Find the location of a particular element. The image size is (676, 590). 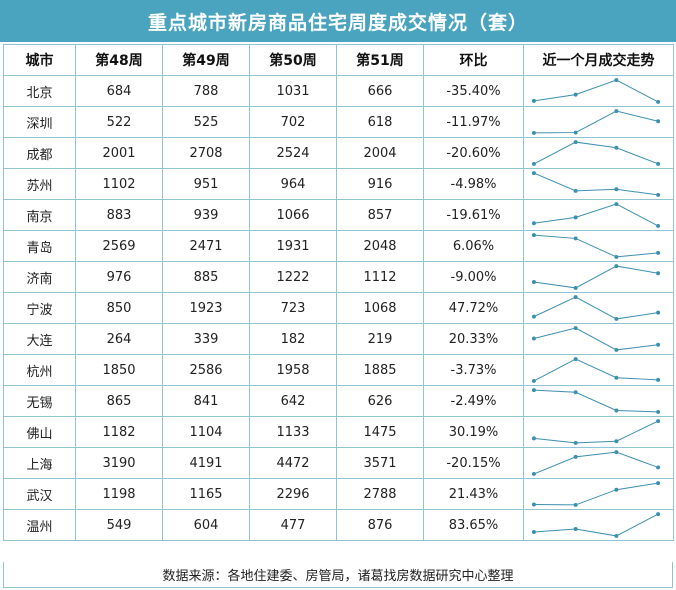

value-cell: 1112 is located at coordinates (380, 277).